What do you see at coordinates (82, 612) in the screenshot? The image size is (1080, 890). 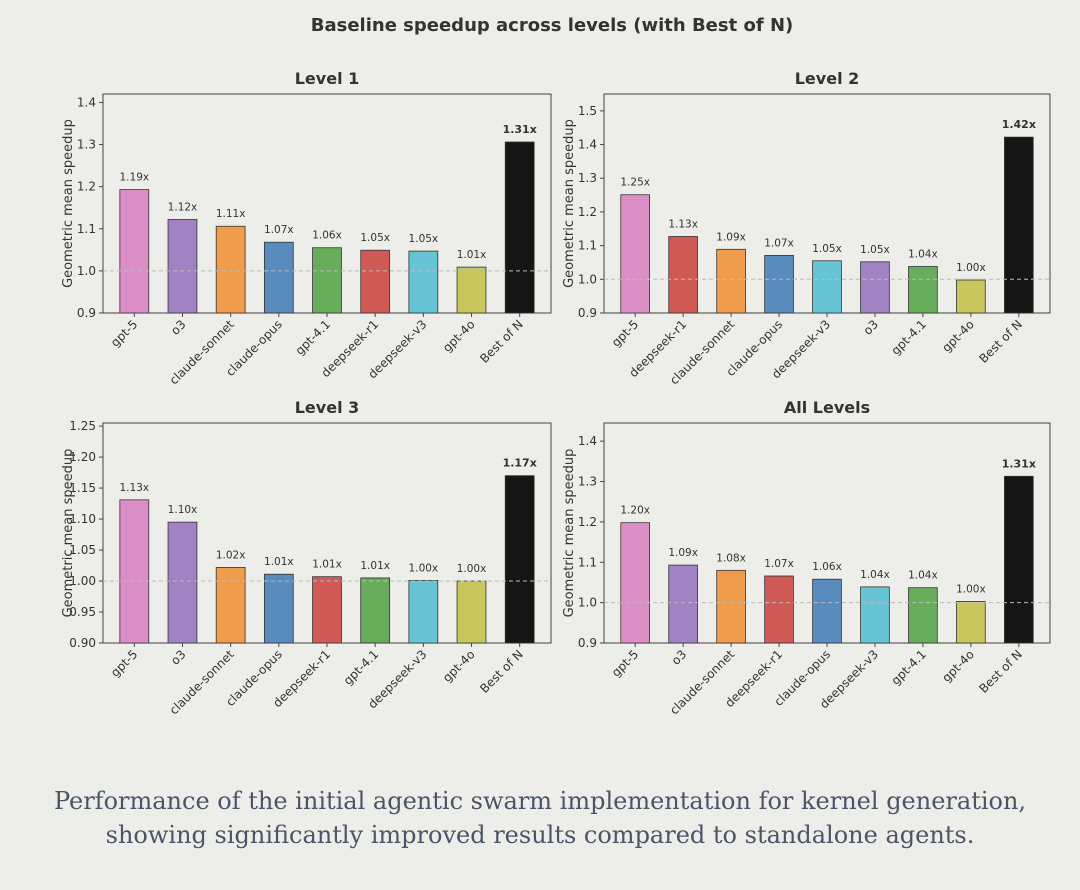 I see `y-tick-label: 0.95` at bounding box center [82, 612].